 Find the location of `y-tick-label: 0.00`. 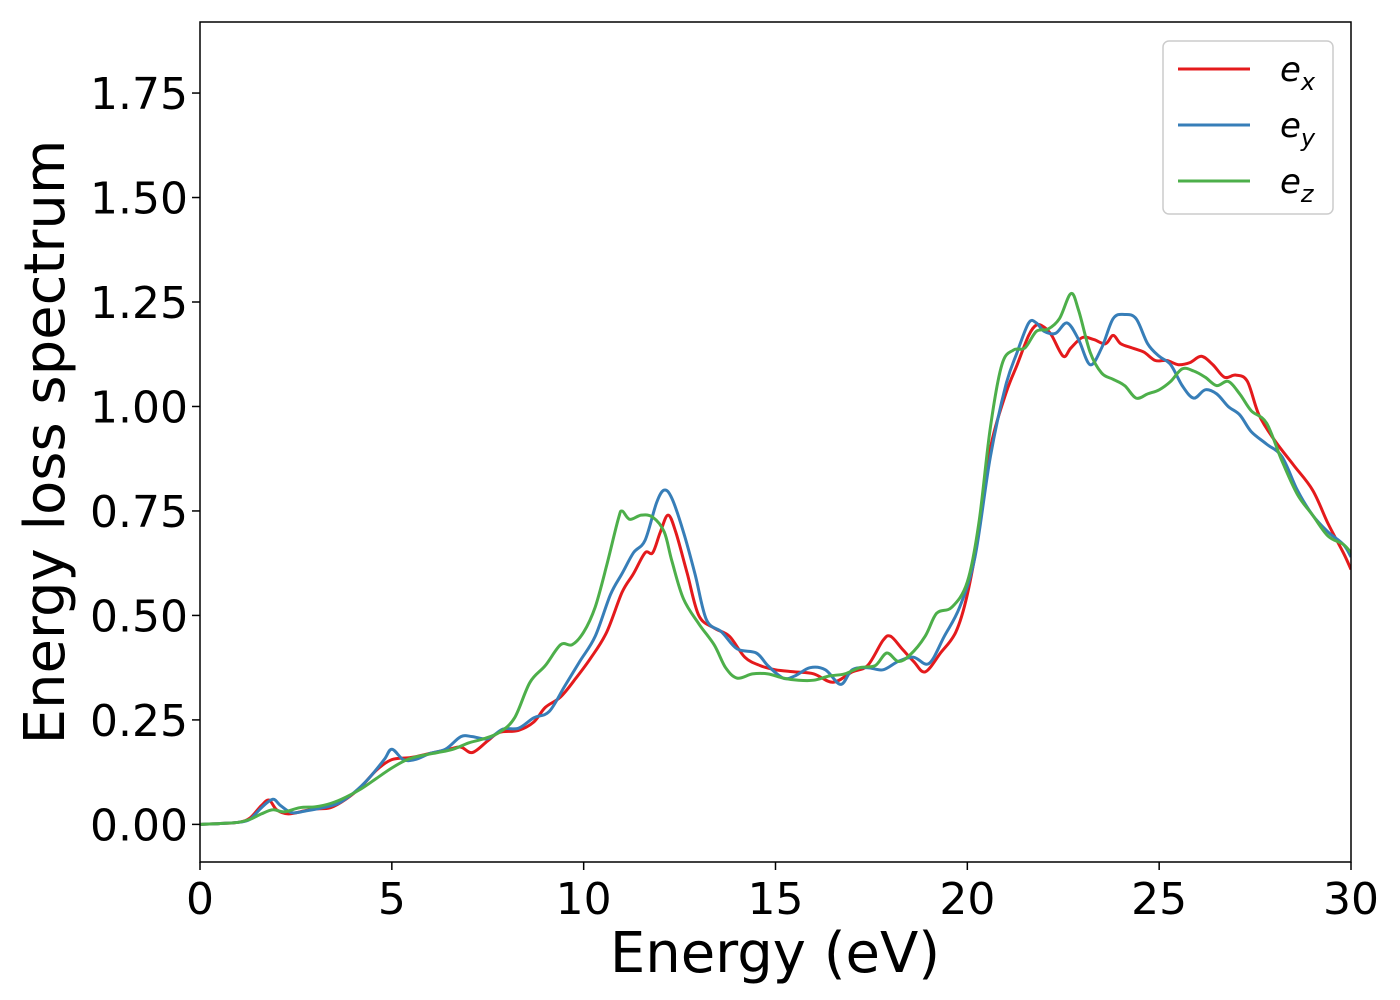

y-tick-label: 0.00 is located at coordinates (139, 825).